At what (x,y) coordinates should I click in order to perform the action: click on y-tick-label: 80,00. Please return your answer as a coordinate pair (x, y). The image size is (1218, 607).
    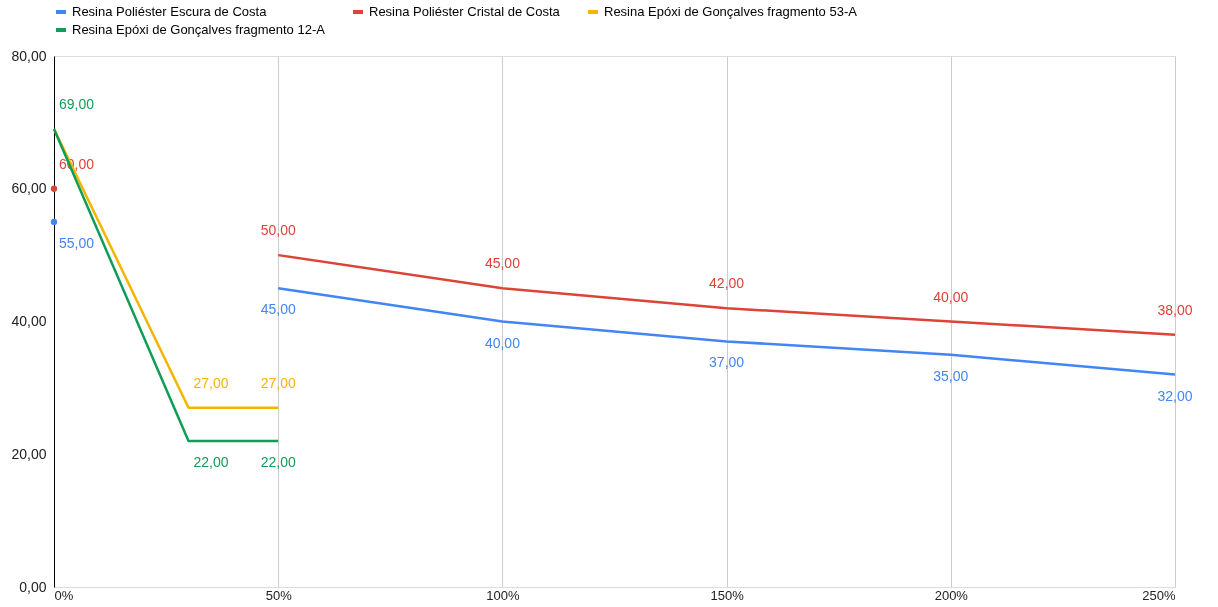
    Looking at the image, I should click on (29, 55).